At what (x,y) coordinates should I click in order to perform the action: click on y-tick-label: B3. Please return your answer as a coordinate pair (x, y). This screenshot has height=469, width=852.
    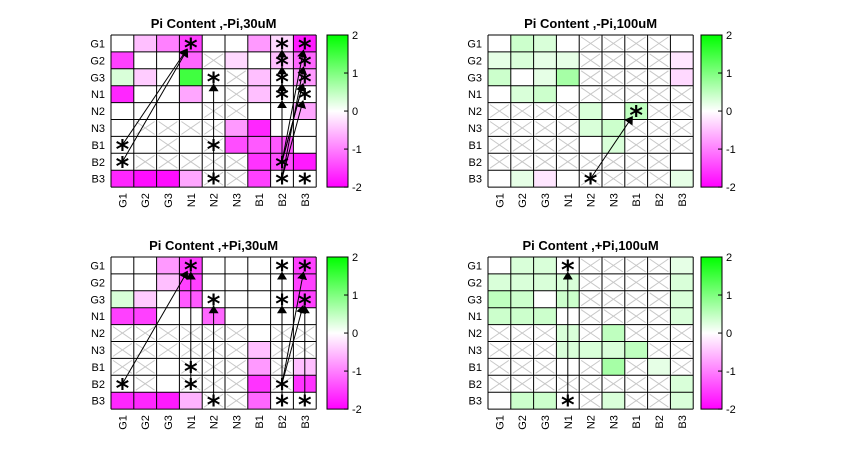
    Looking at the image, I should click on (475, 402).